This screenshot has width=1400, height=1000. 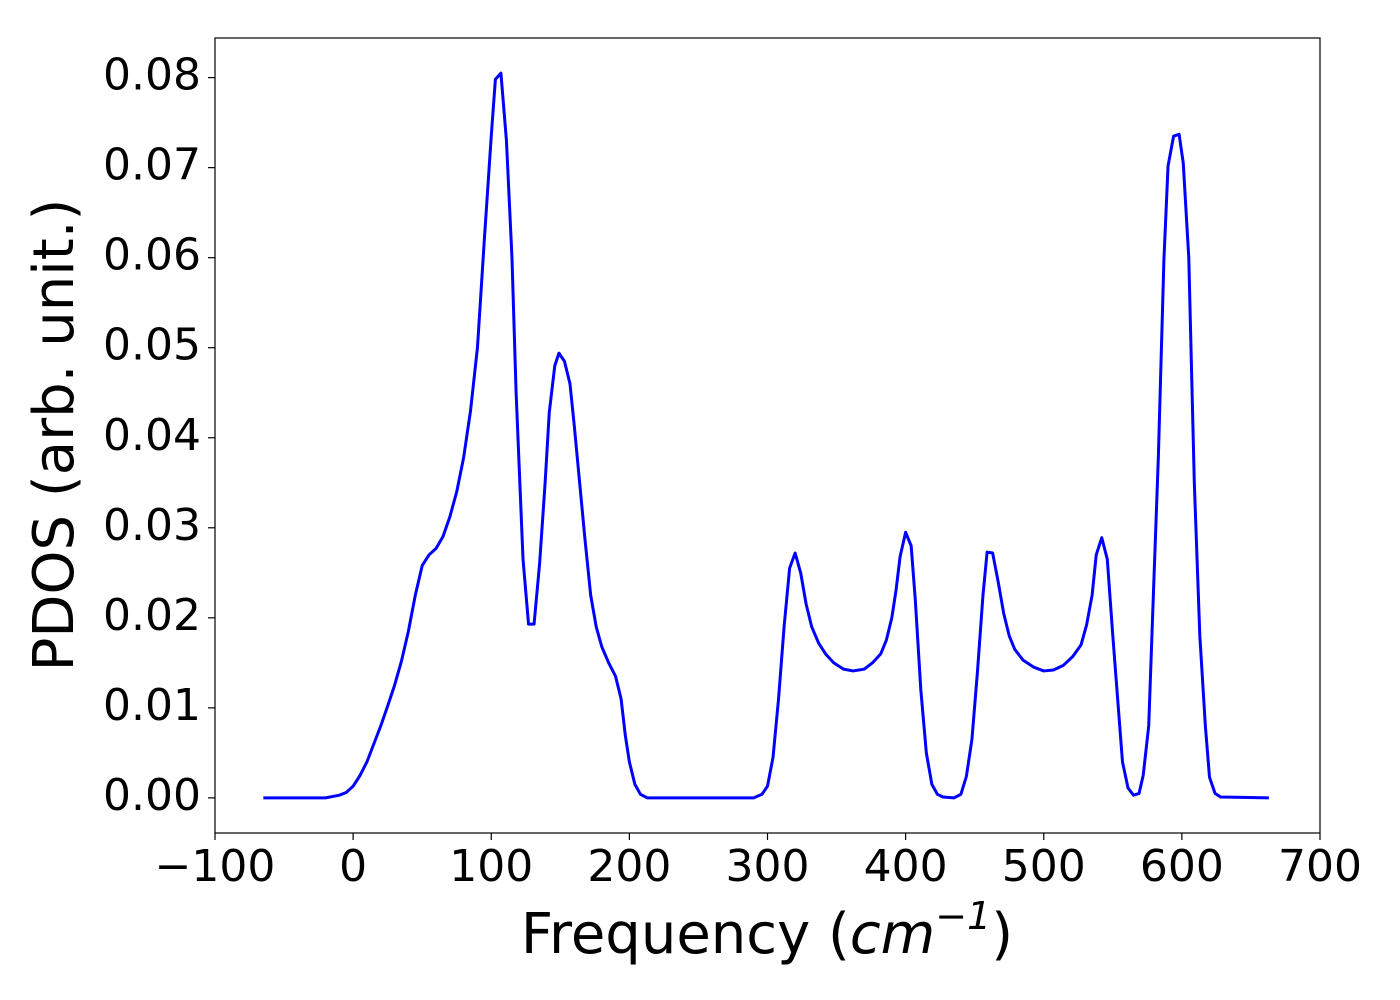 What do you see at coordinates (152, 255) in the screenshot?
I see `y-tick-label: 0.06` at bounding box center [152, 255].